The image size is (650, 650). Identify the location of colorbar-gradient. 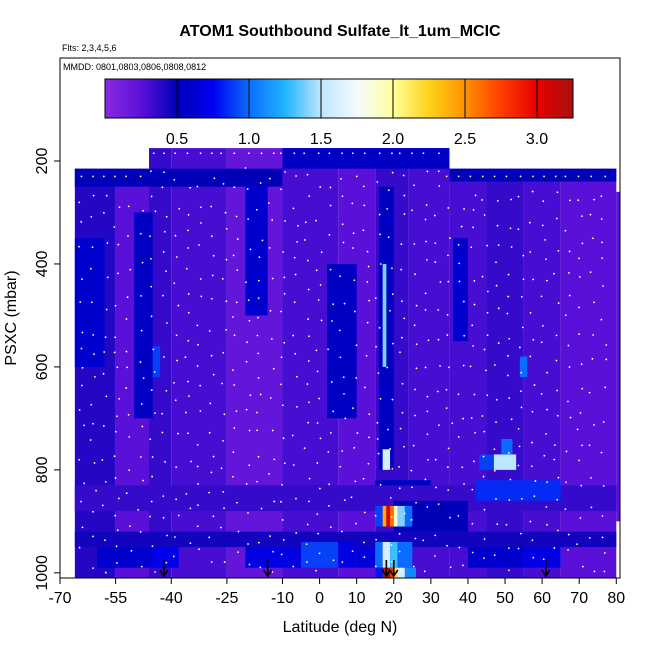
(339, 98).